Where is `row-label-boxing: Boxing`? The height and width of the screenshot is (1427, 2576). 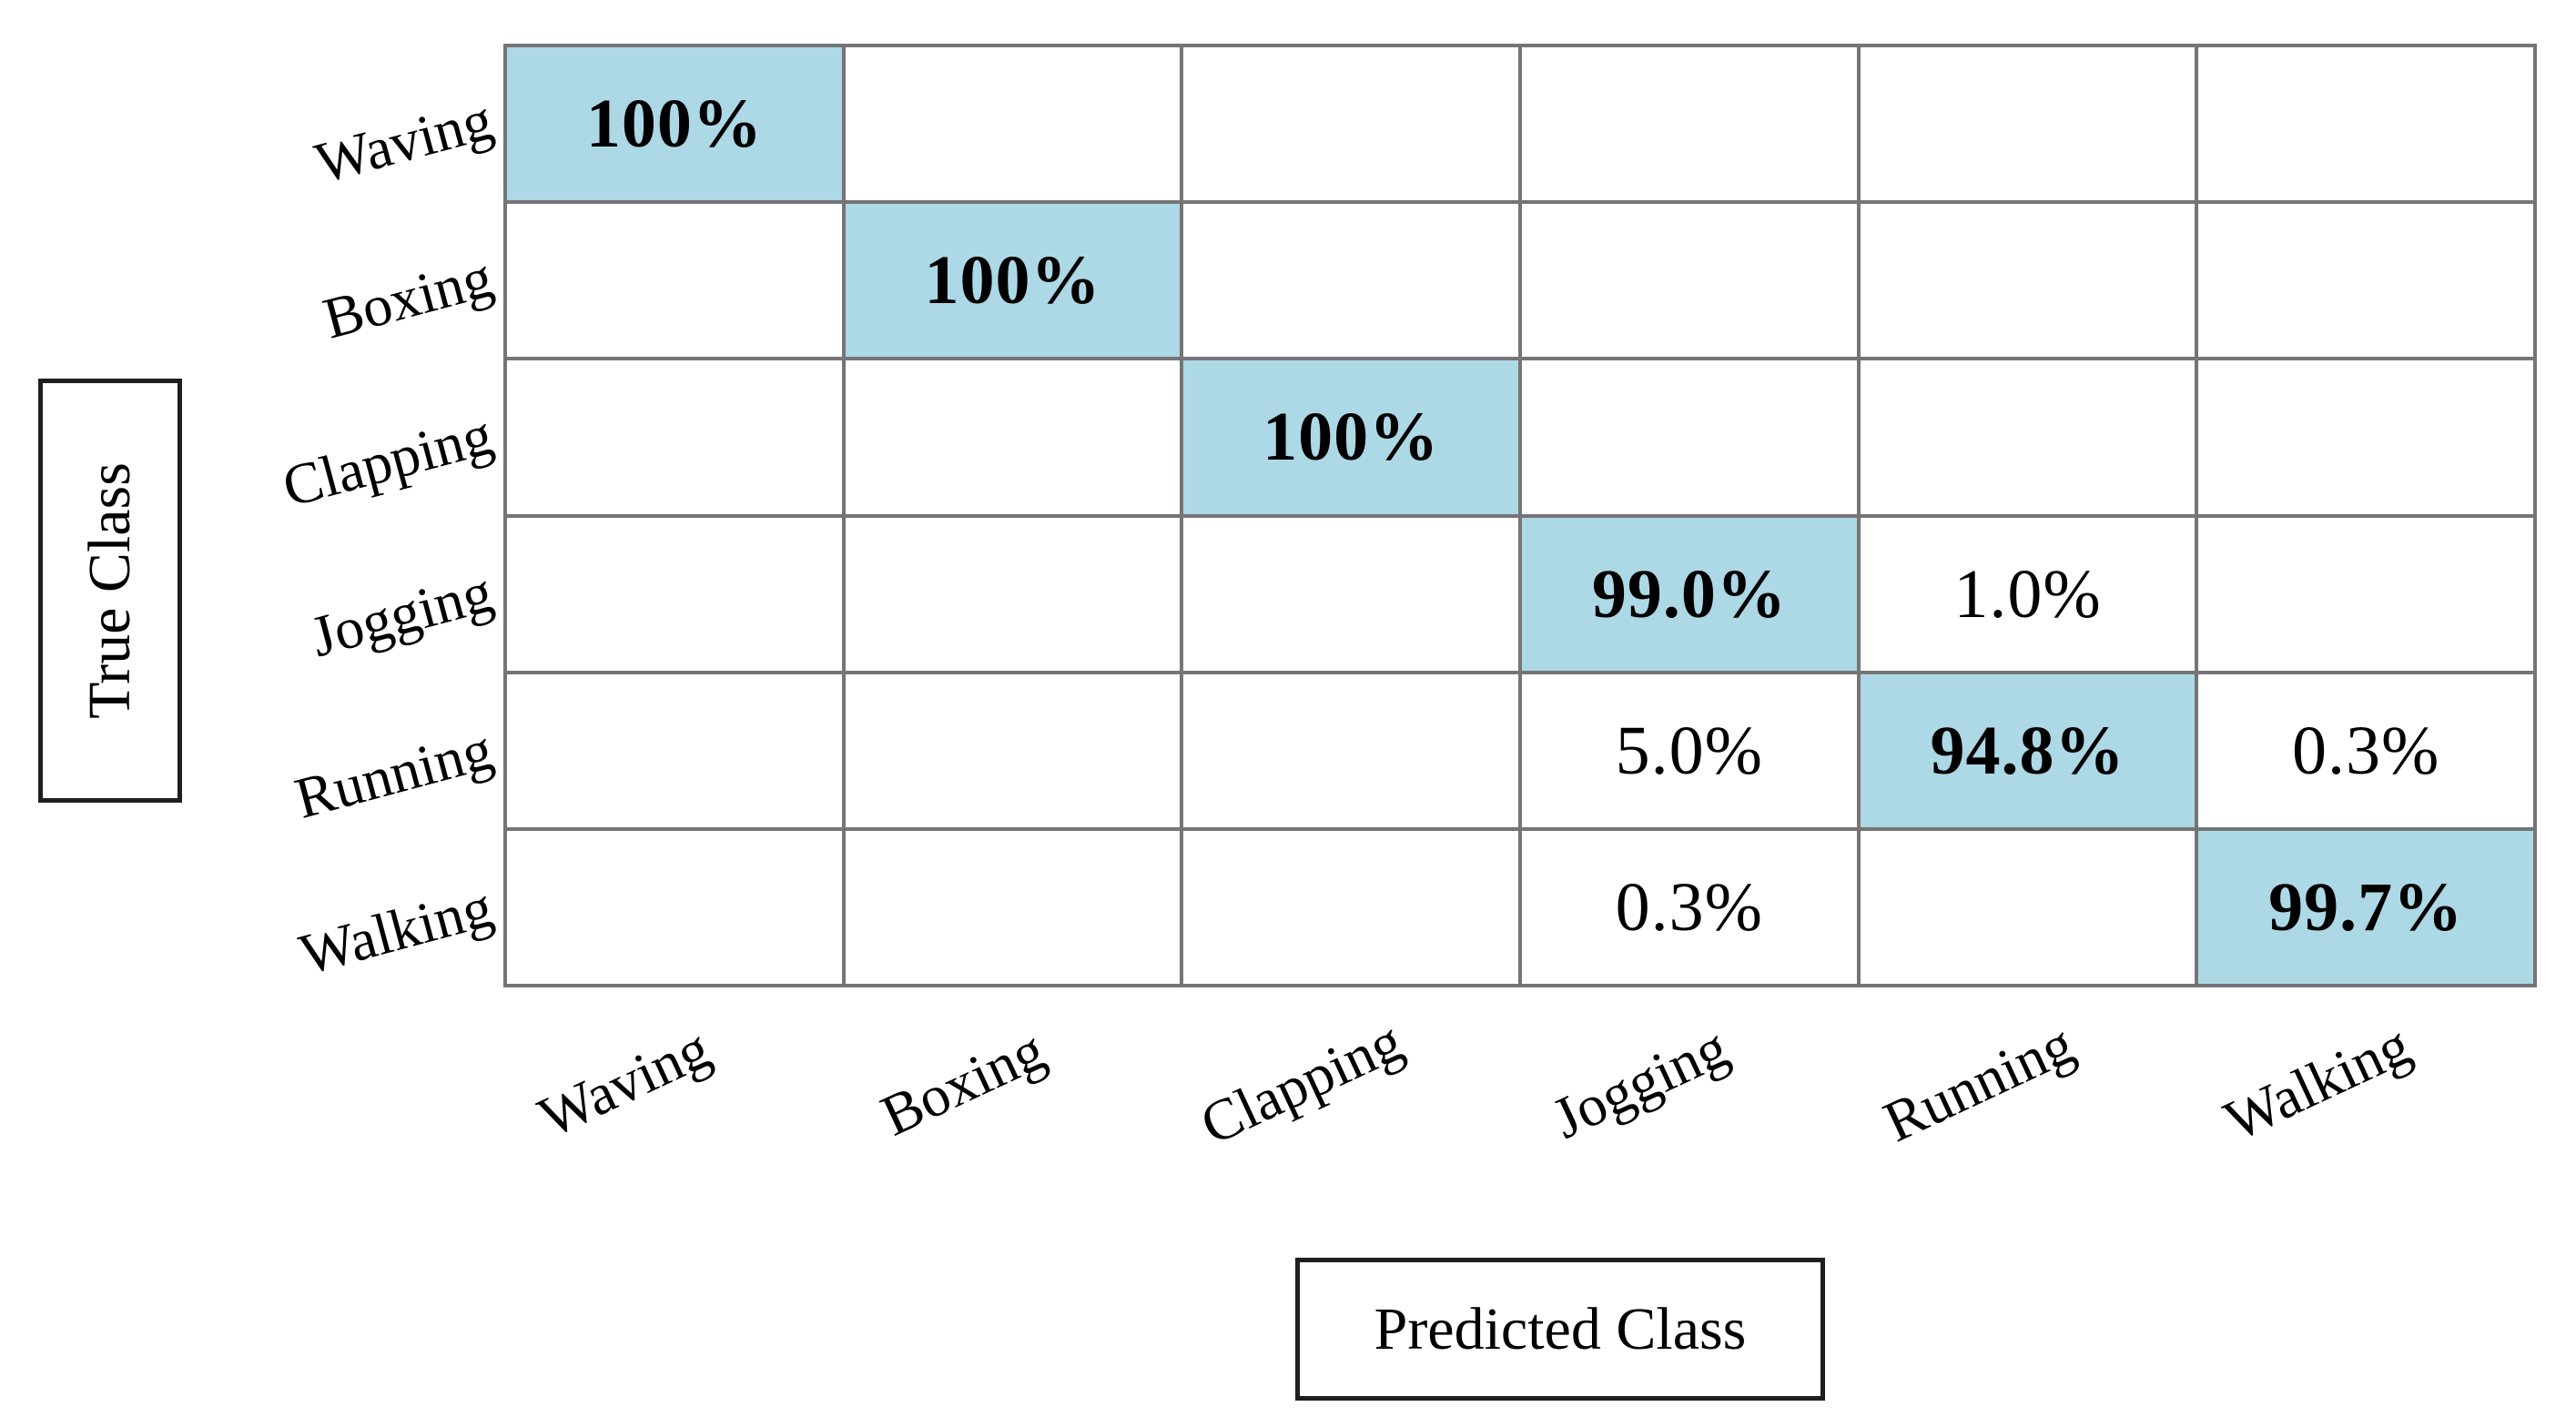 row-label-boxing: Boxing is located at coordinates (408, 297).